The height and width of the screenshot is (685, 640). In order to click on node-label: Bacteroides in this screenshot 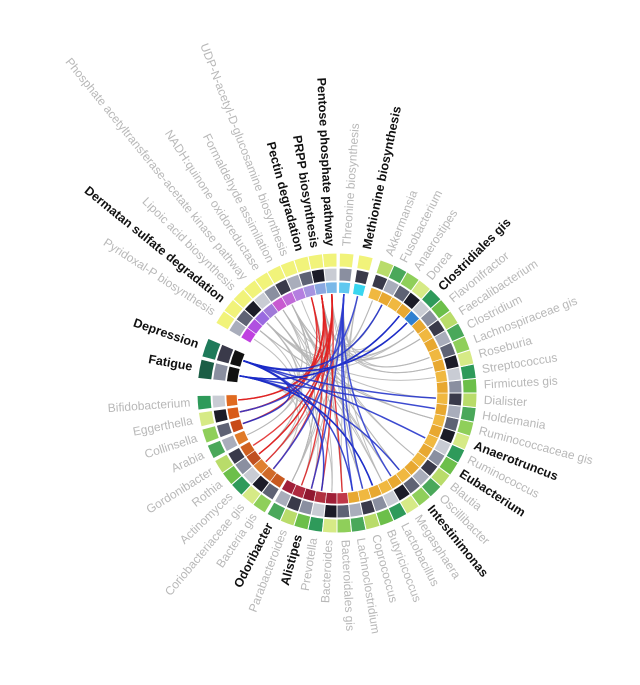, I will do `click(326, 571)`.